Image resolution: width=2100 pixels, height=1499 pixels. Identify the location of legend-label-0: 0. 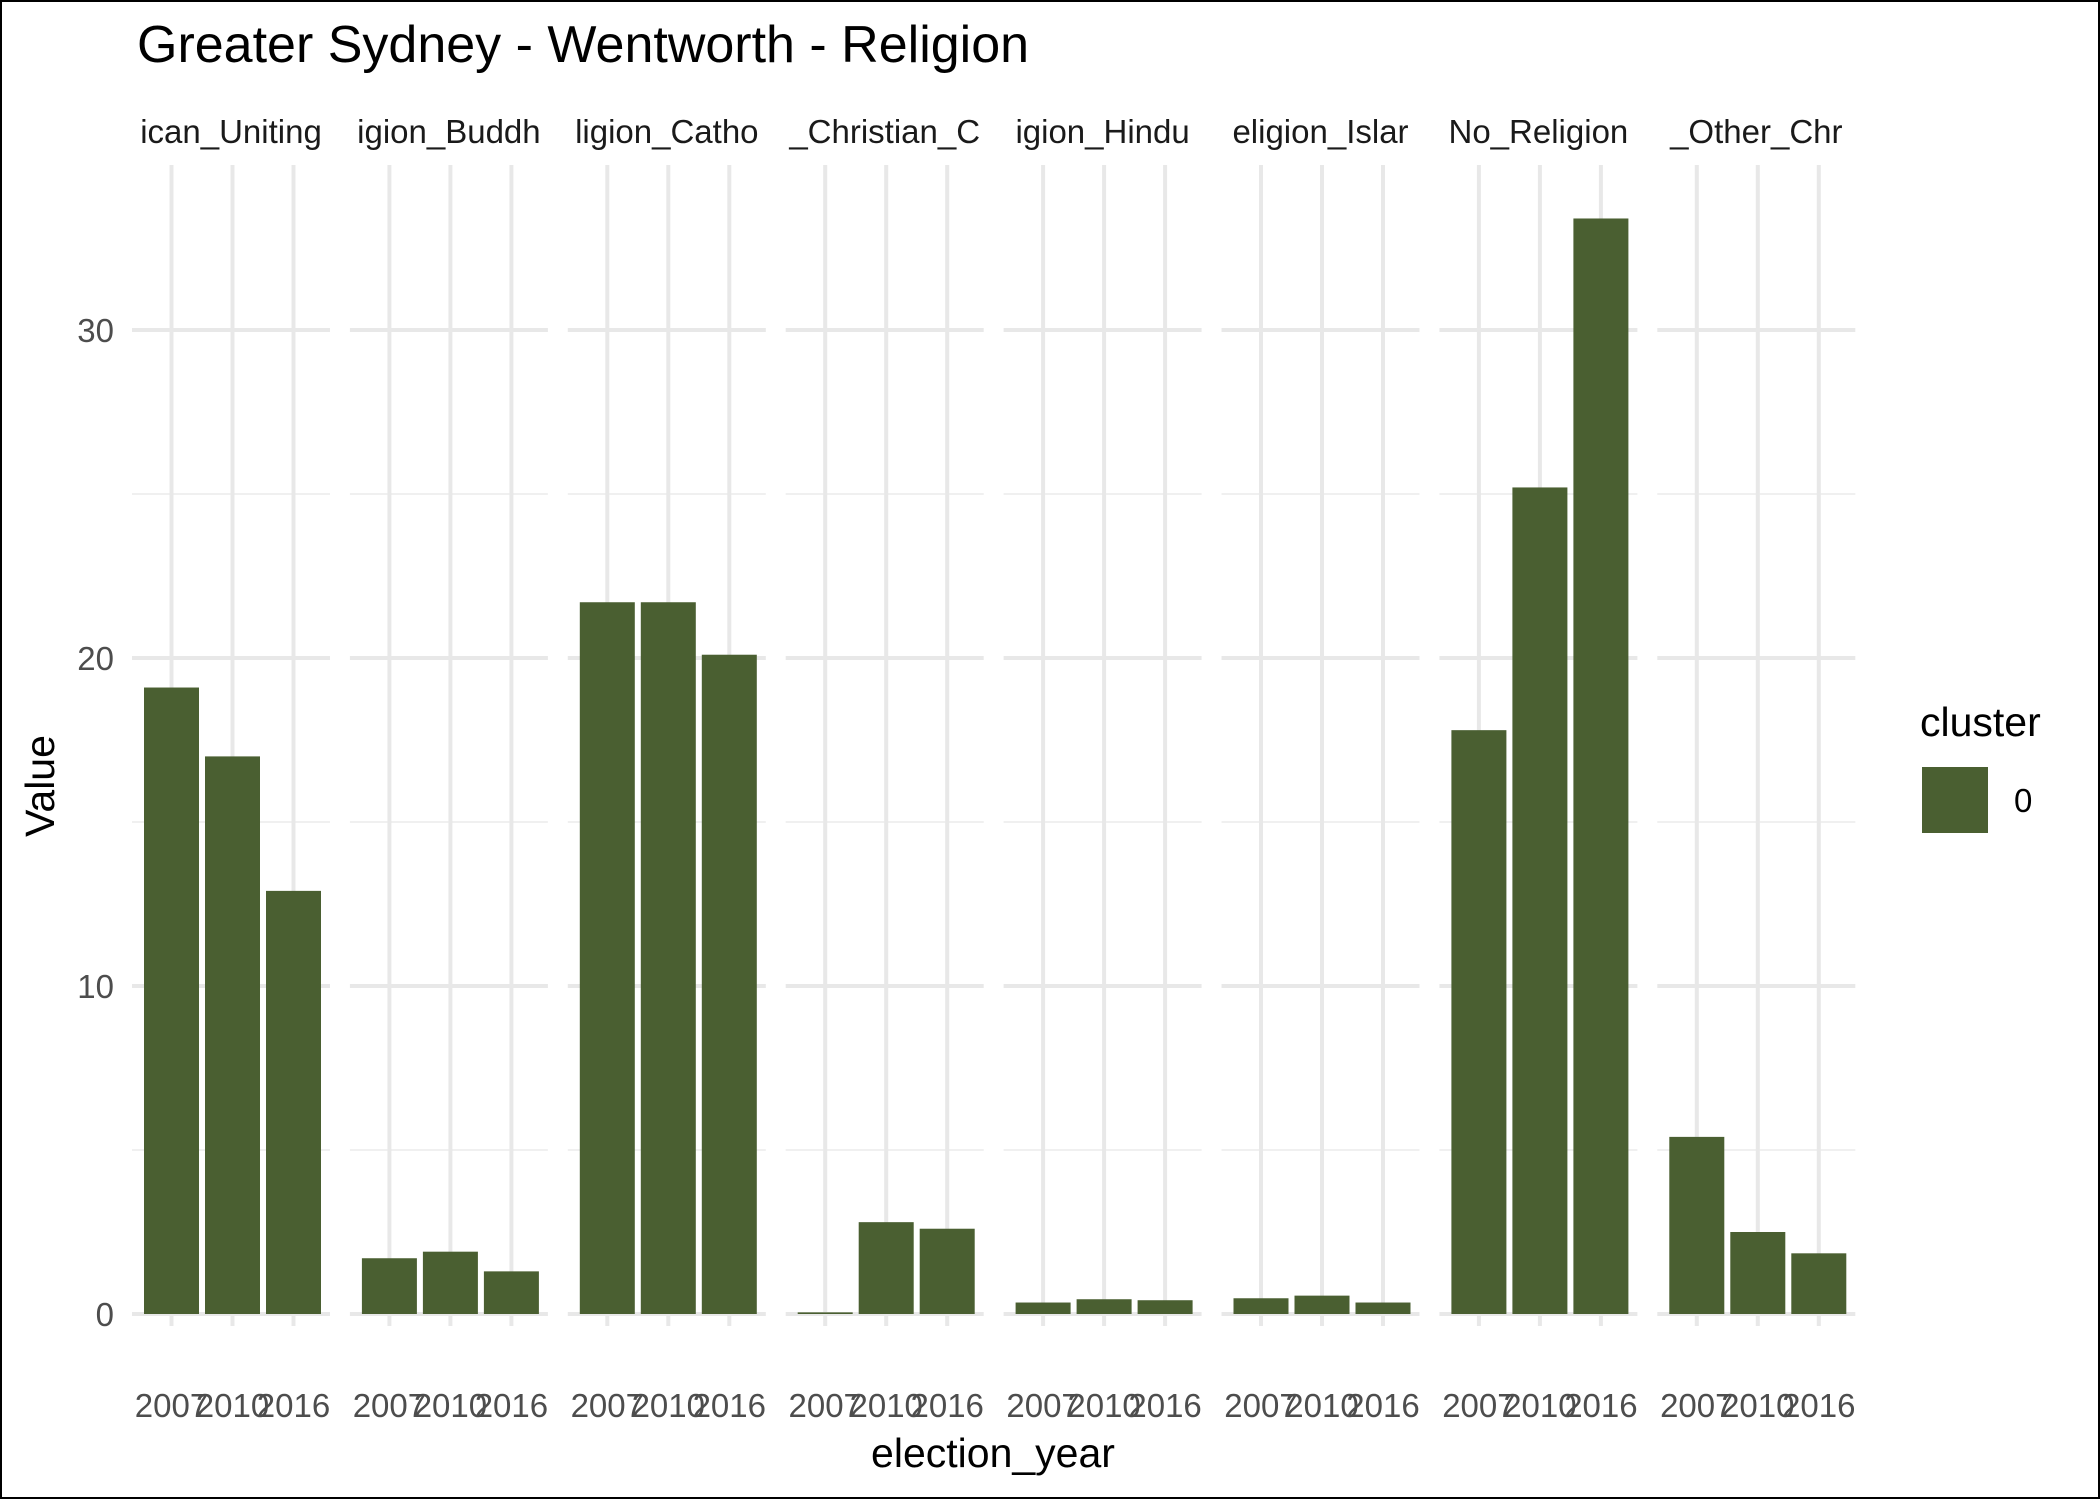
(2023, 800).